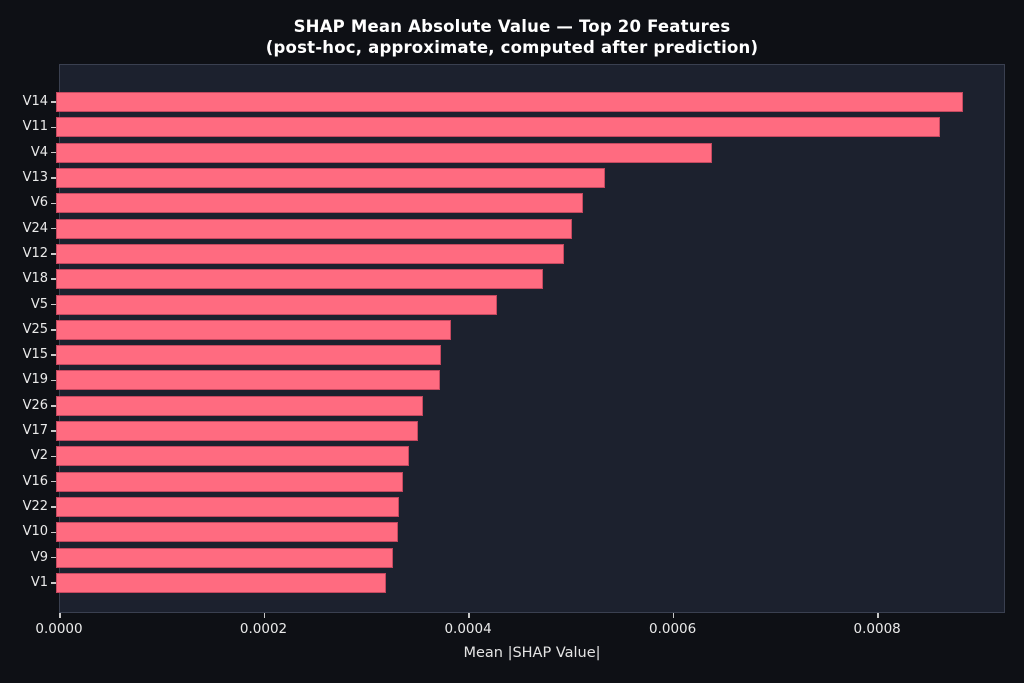  What do you see at coordinates (35, 355) in the screenshot?
I see `y-tick-label: V15` at bounding box center [35, 355].